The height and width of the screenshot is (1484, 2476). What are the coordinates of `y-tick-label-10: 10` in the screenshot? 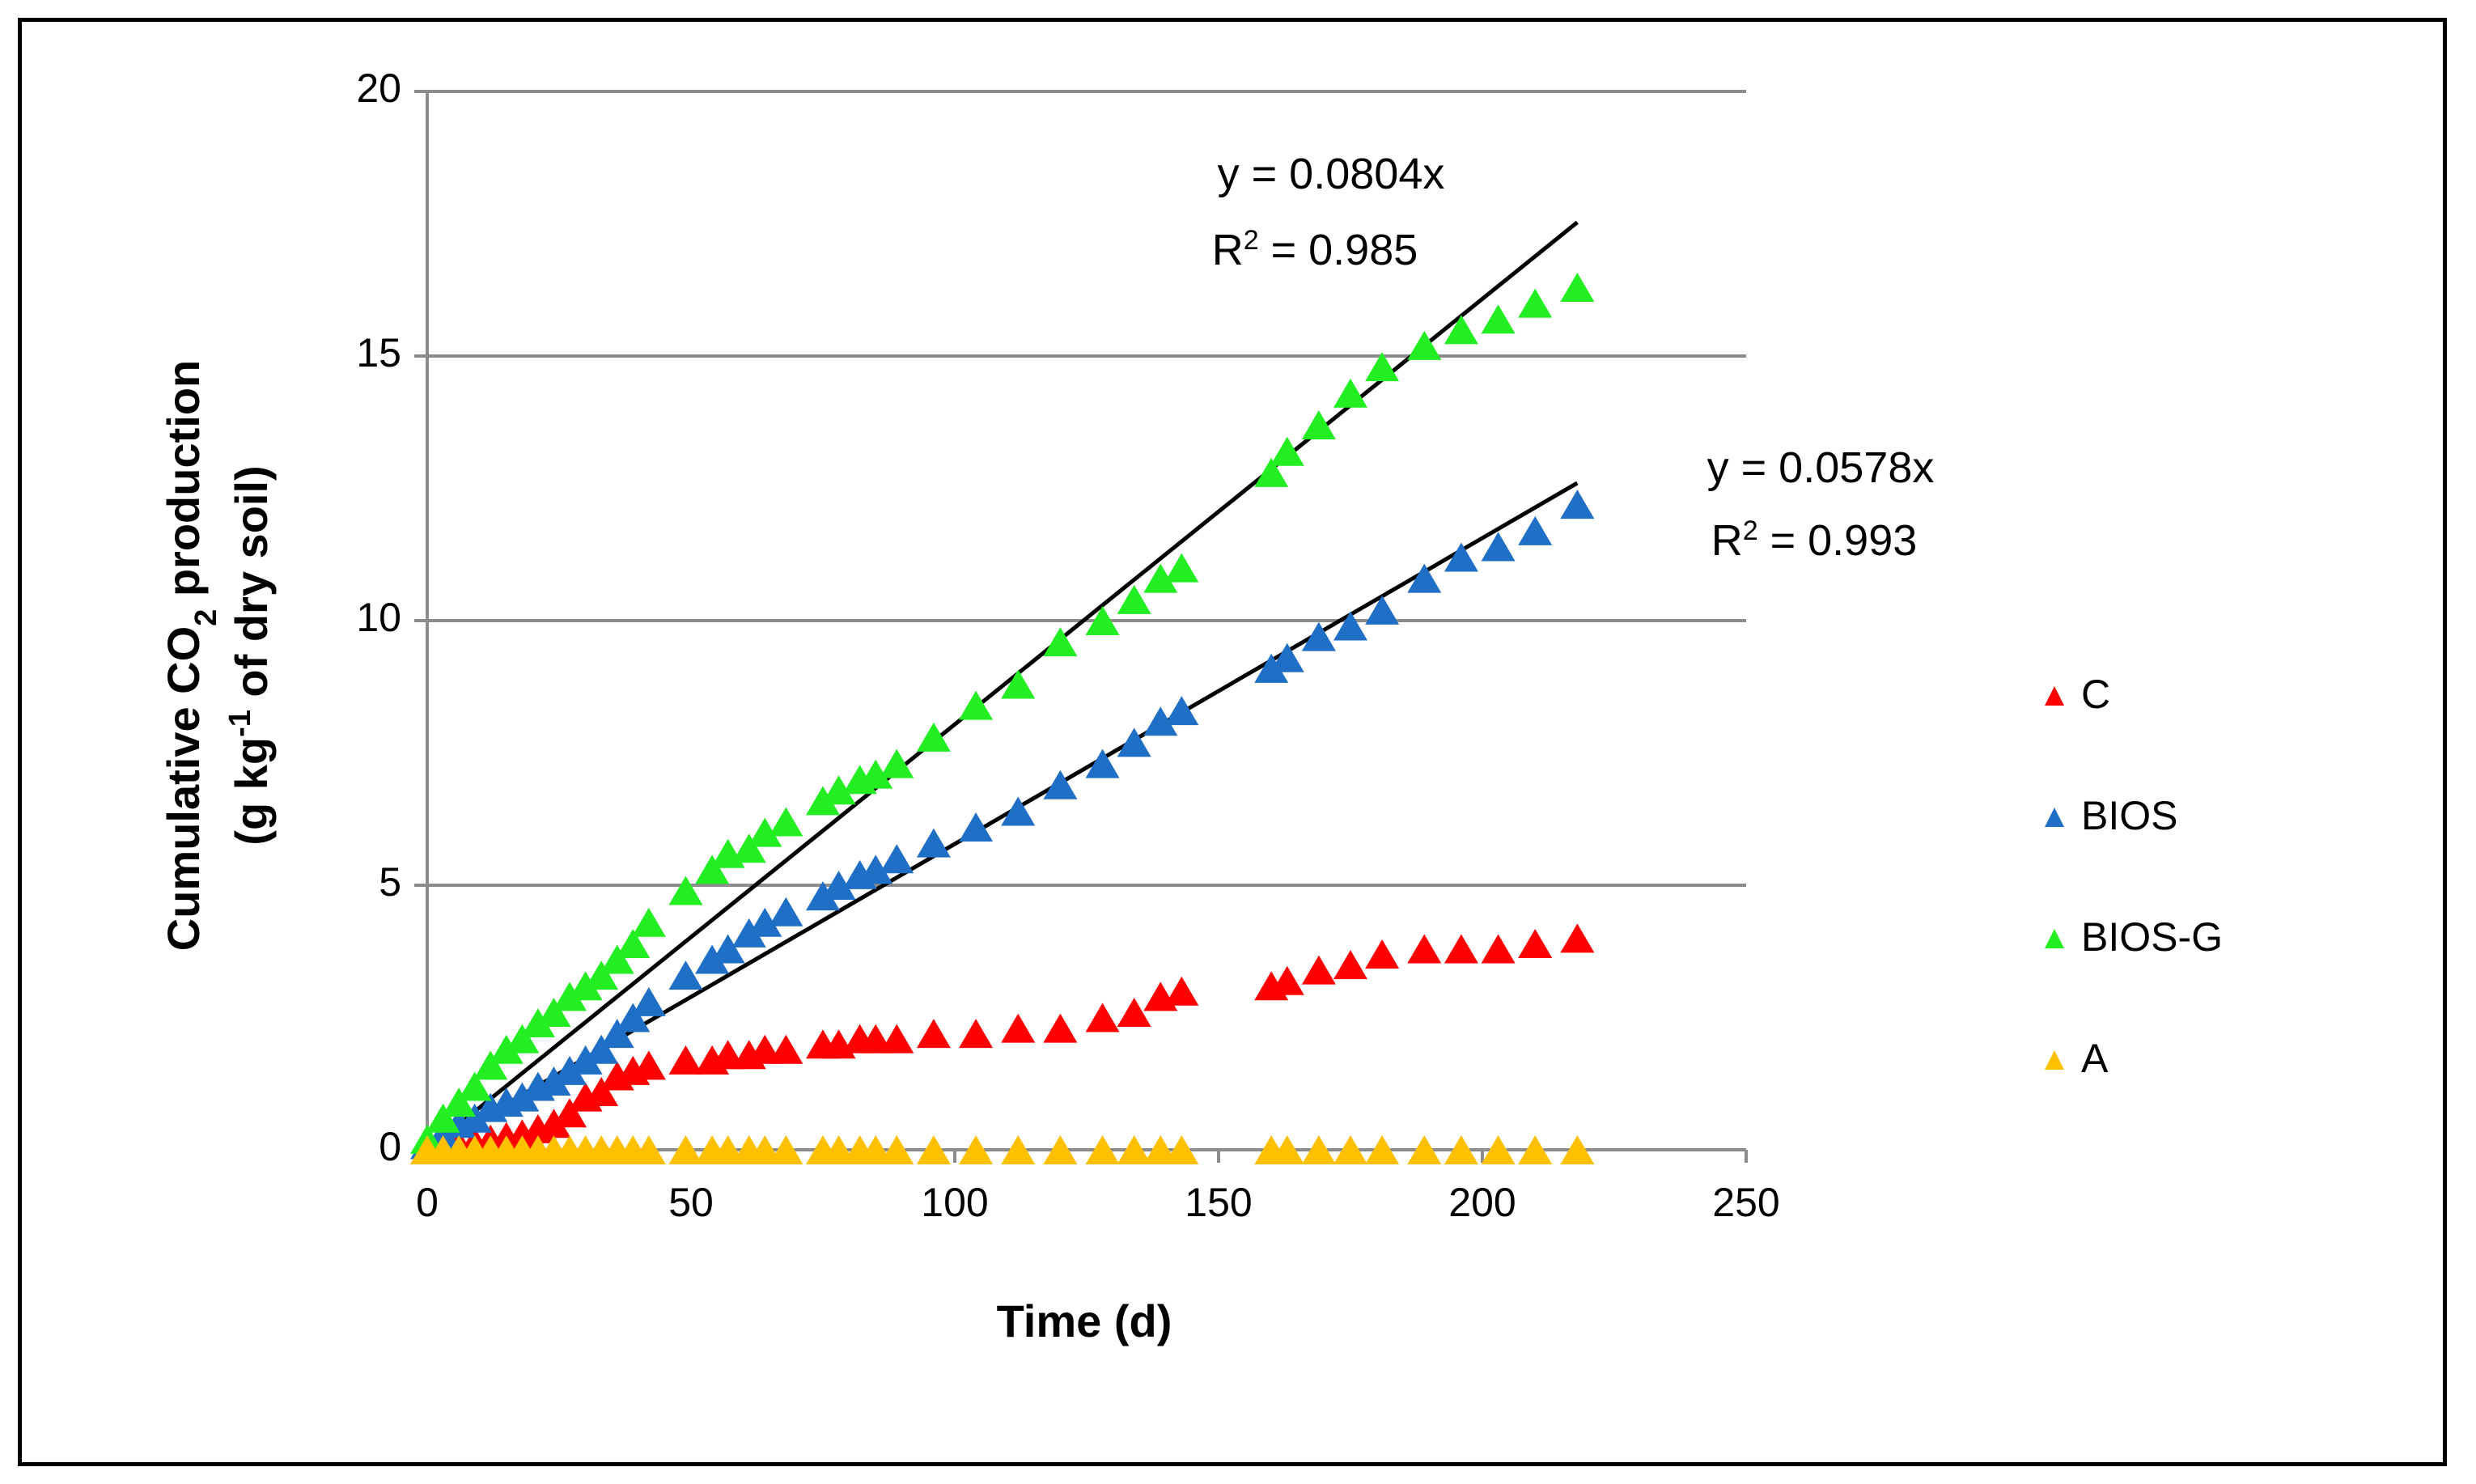 It's located at (378, 618).